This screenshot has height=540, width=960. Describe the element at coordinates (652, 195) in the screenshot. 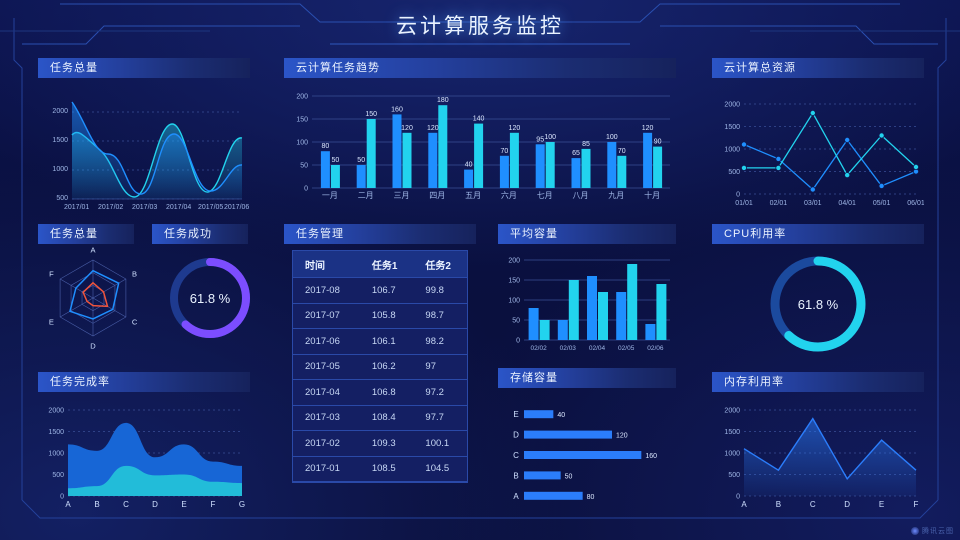

I see `svg-text: 十月` at that location.